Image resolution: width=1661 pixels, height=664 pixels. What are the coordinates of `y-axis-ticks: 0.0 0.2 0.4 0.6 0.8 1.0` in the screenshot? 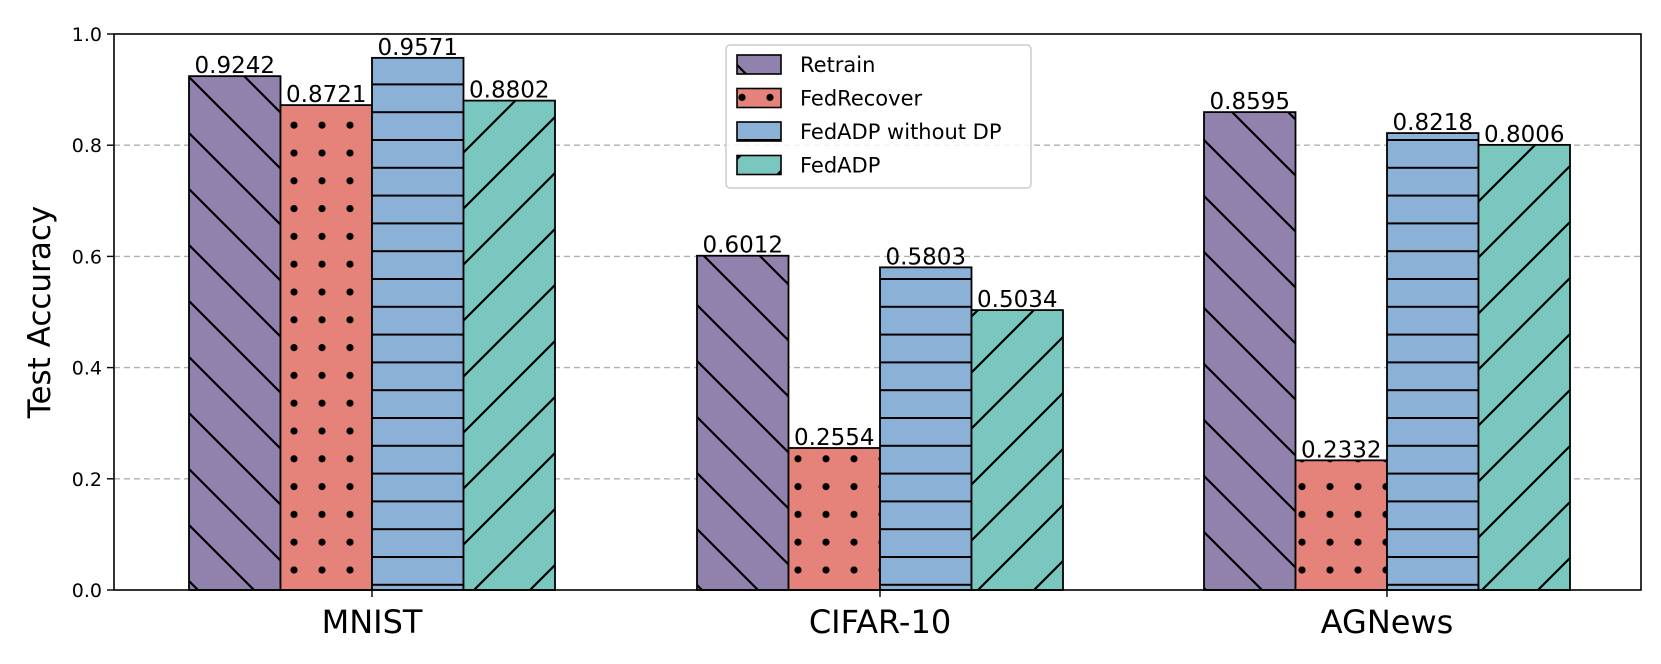 It's located at (93, 313).